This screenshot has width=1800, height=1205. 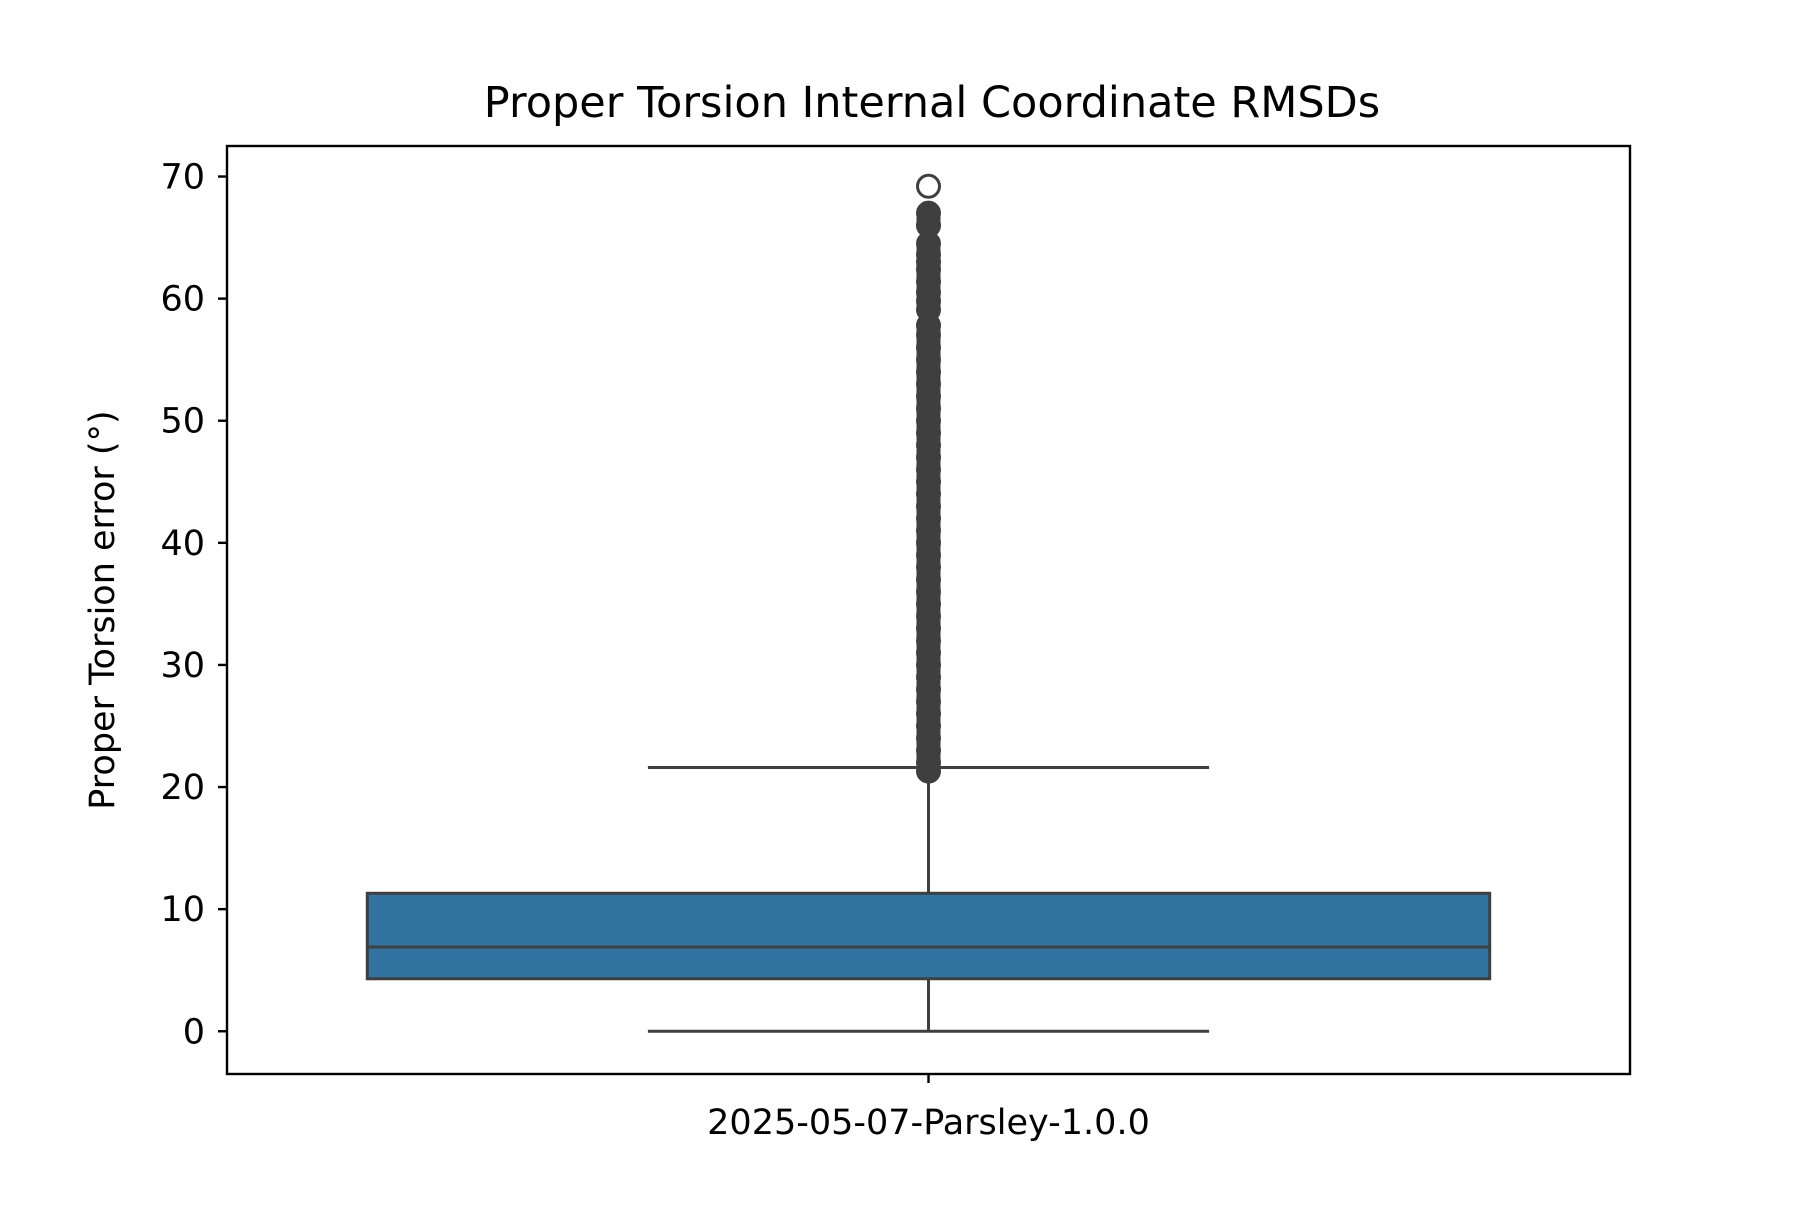 I want to click on y-axis-label: Proper Torsion error (°), so click(x=103, y=609).